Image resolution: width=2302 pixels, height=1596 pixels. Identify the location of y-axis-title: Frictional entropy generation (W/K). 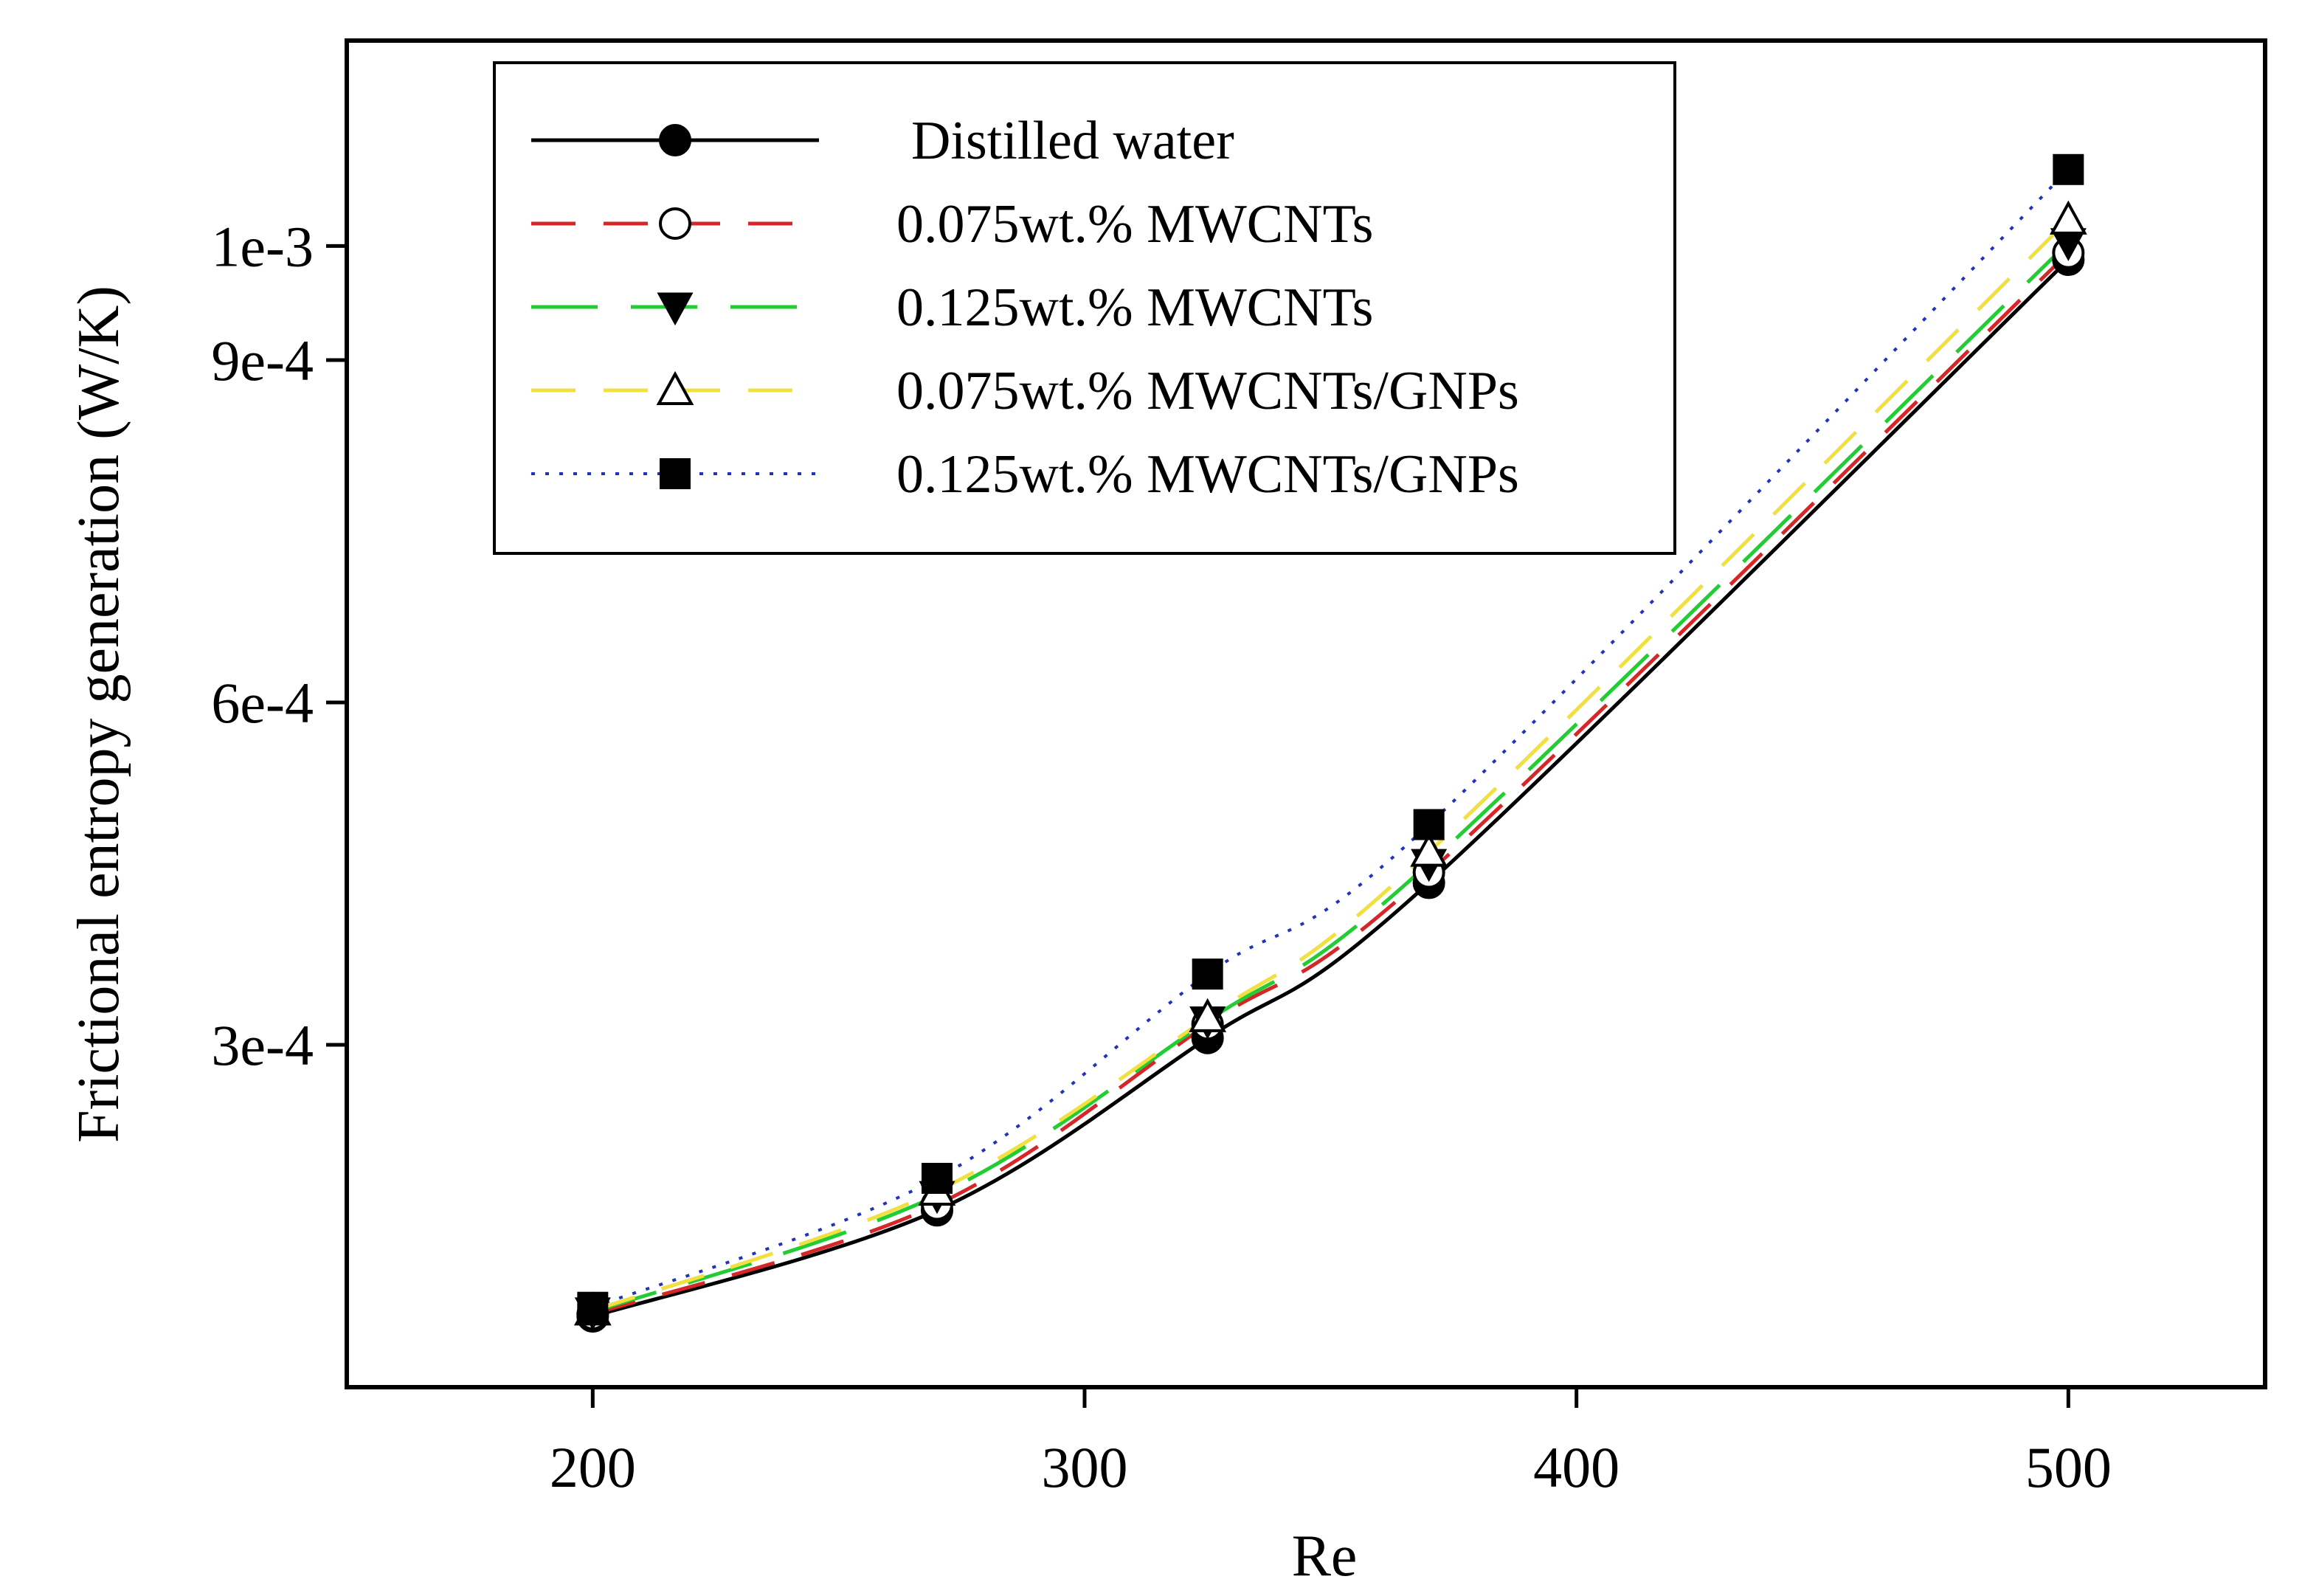
(98, 715).